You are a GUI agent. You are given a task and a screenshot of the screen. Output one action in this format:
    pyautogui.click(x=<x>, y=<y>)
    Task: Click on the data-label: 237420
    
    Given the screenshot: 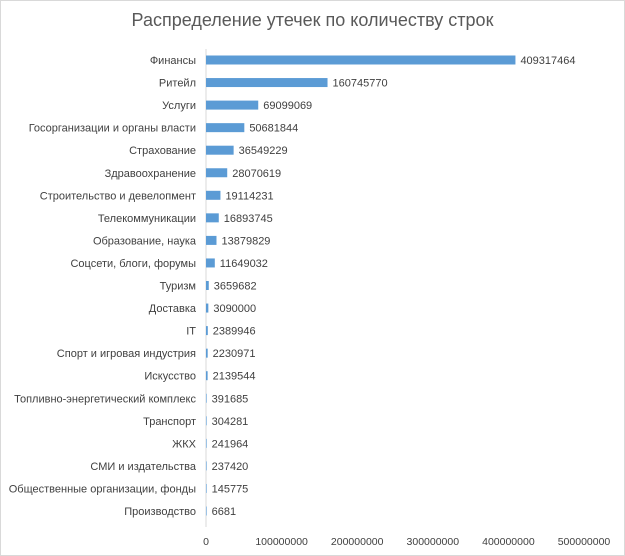 What is the action you would take?
    pyautogui.click(x=230, y=467)
    